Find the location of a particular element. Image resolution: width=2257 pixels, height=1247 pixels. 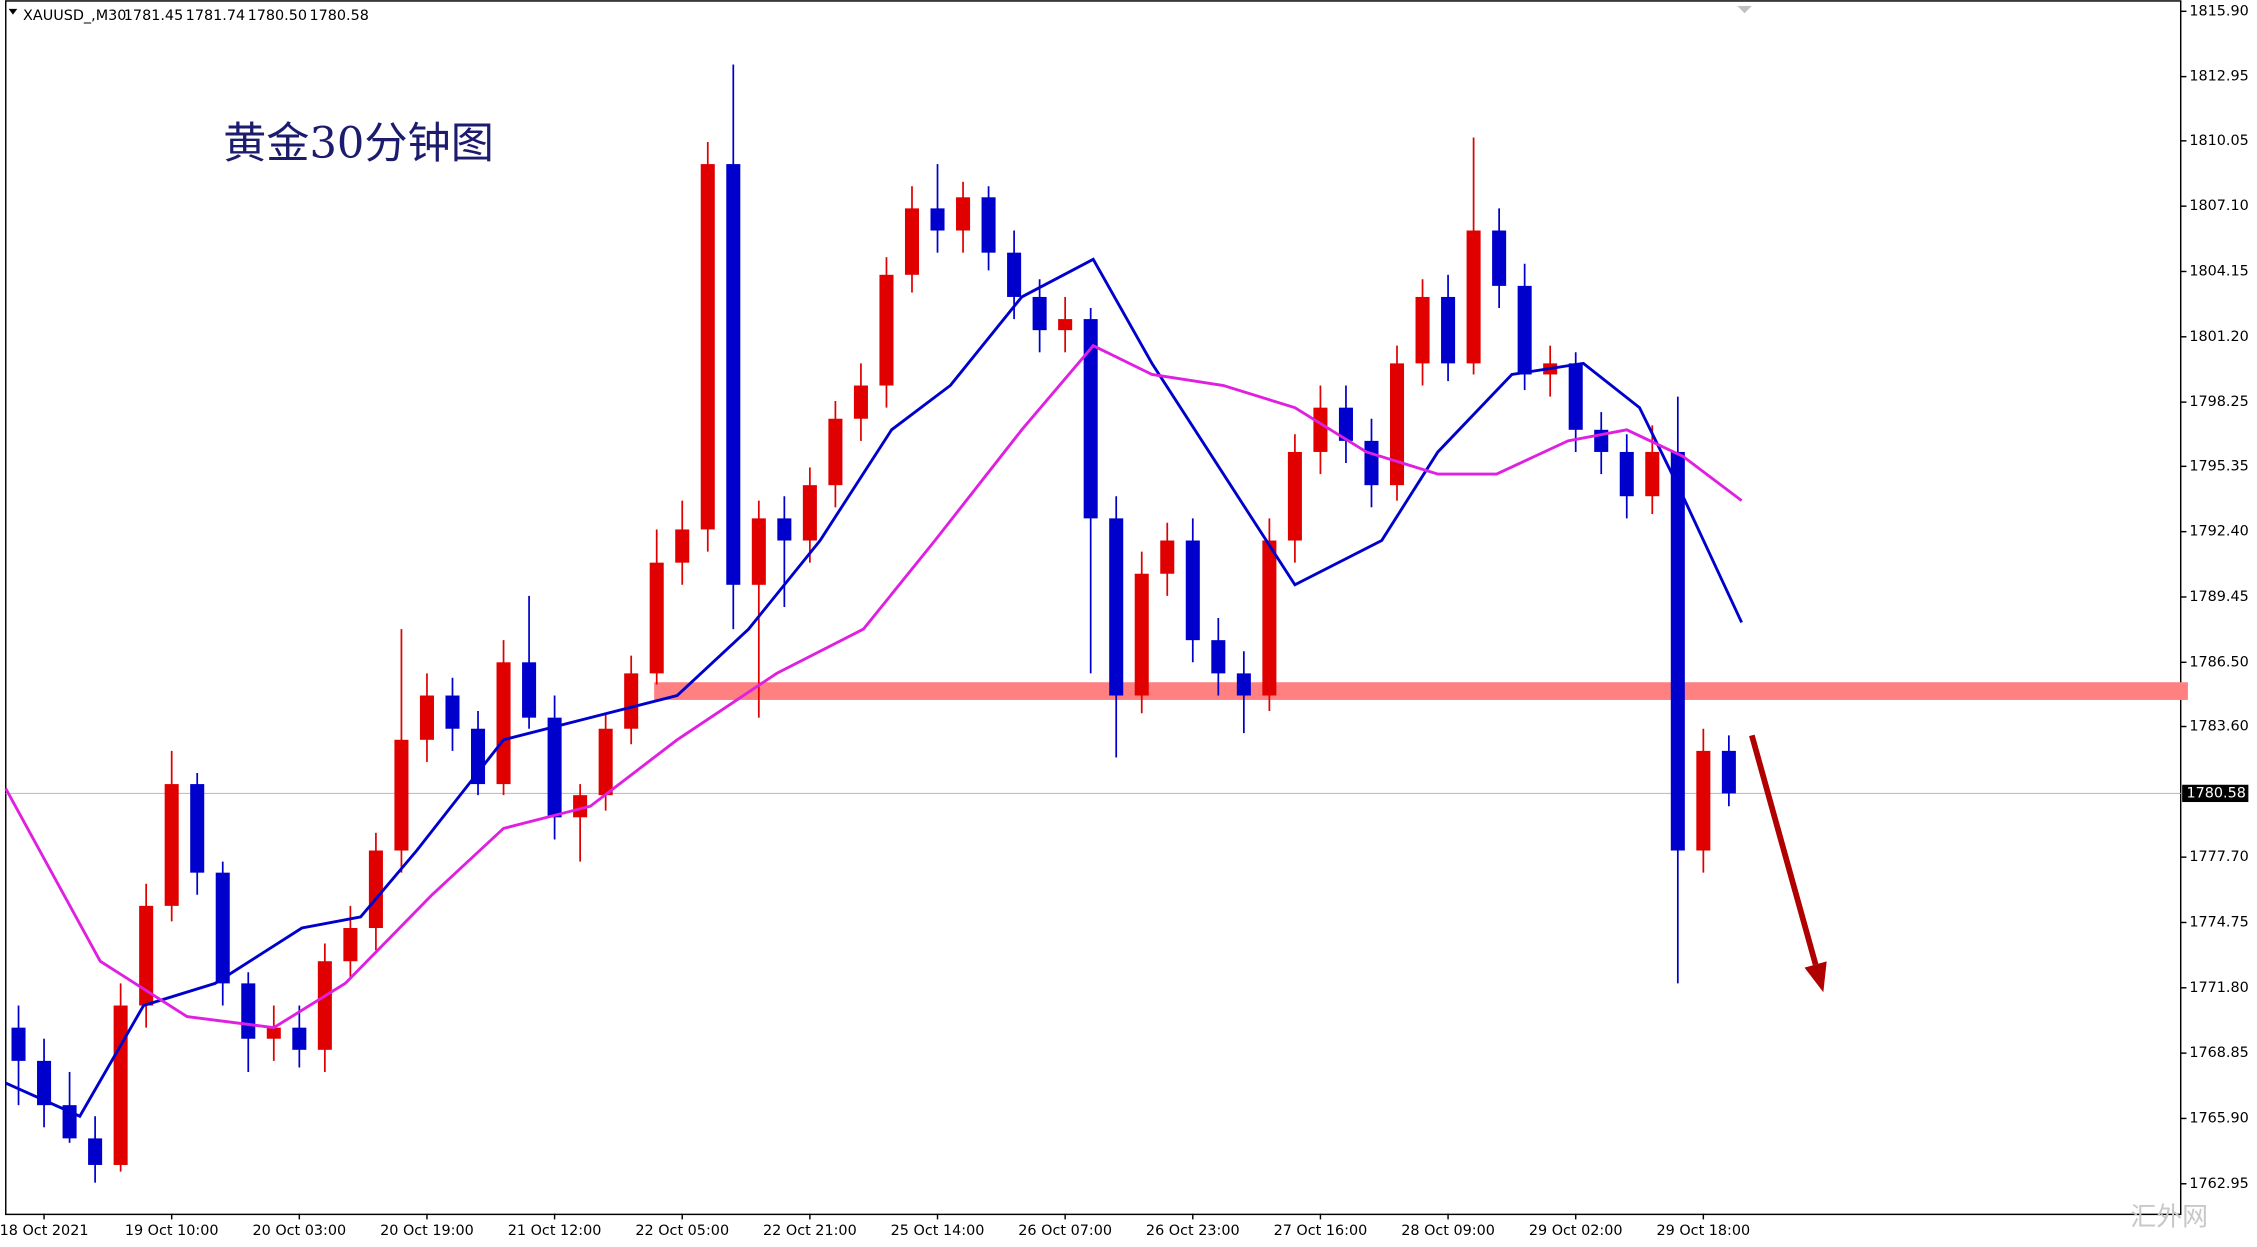

ohlc-close: 1780.58 is located at coordinates (338, 16).